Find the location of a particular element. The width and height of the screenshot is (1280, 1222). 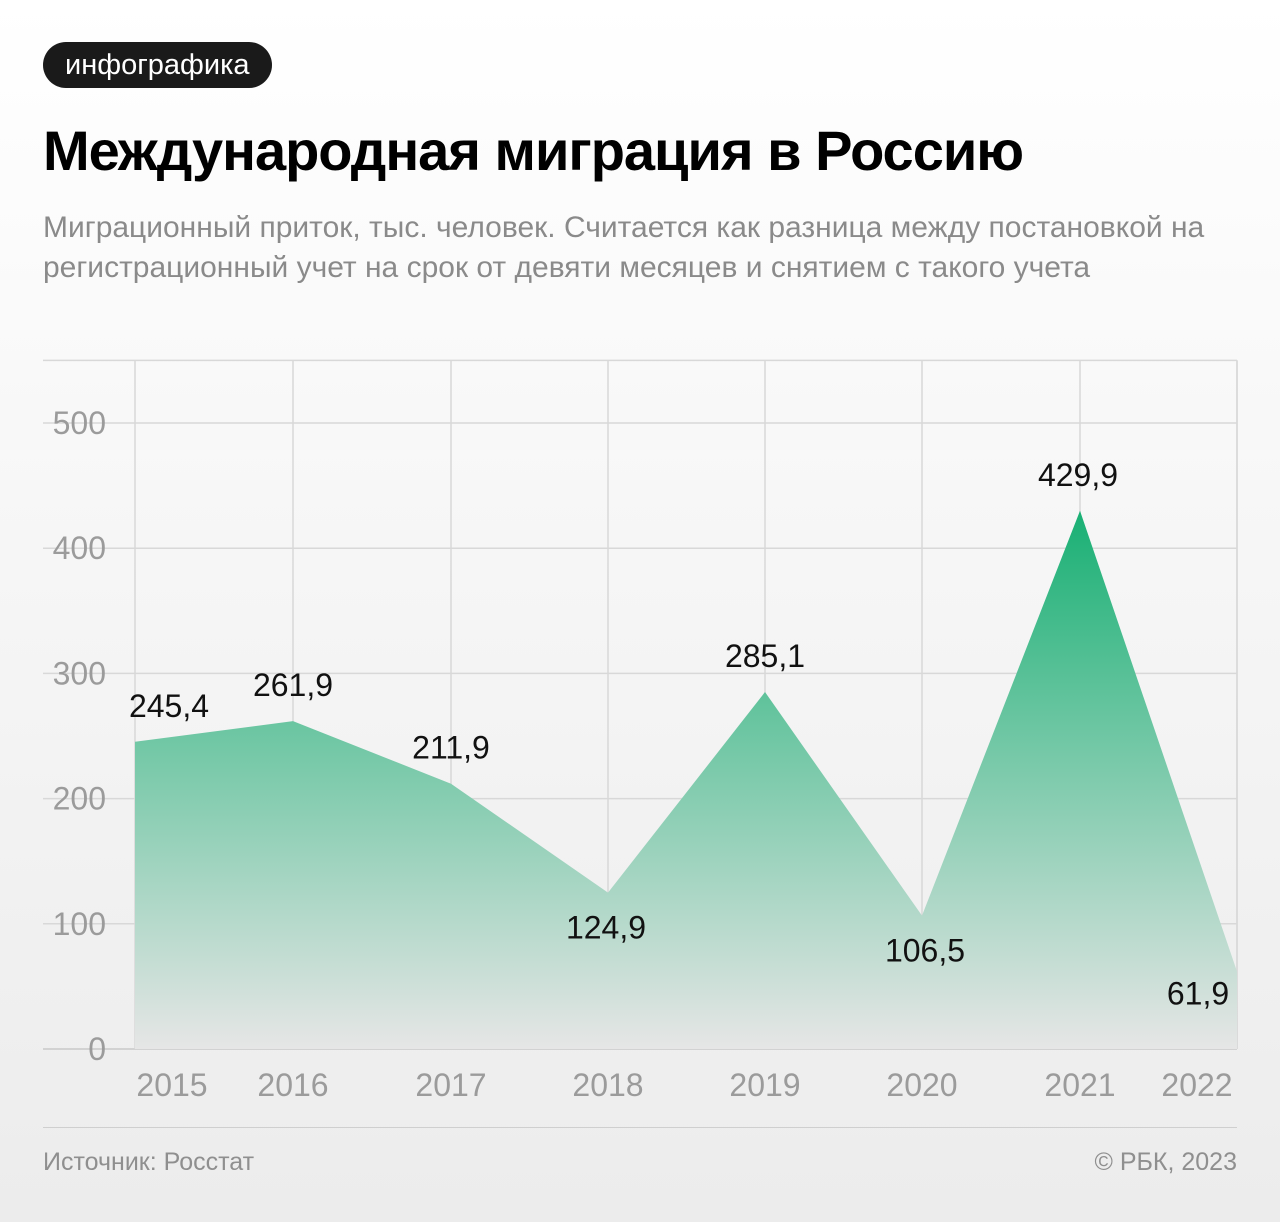

x-tick-label-2015: 2015 is located at coordinates (171, 1085).